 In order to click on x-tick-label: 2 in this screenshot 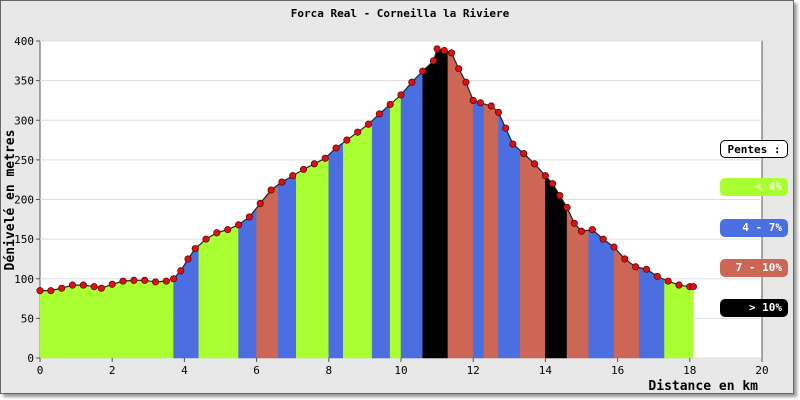, I will do `click(112, 370)`.